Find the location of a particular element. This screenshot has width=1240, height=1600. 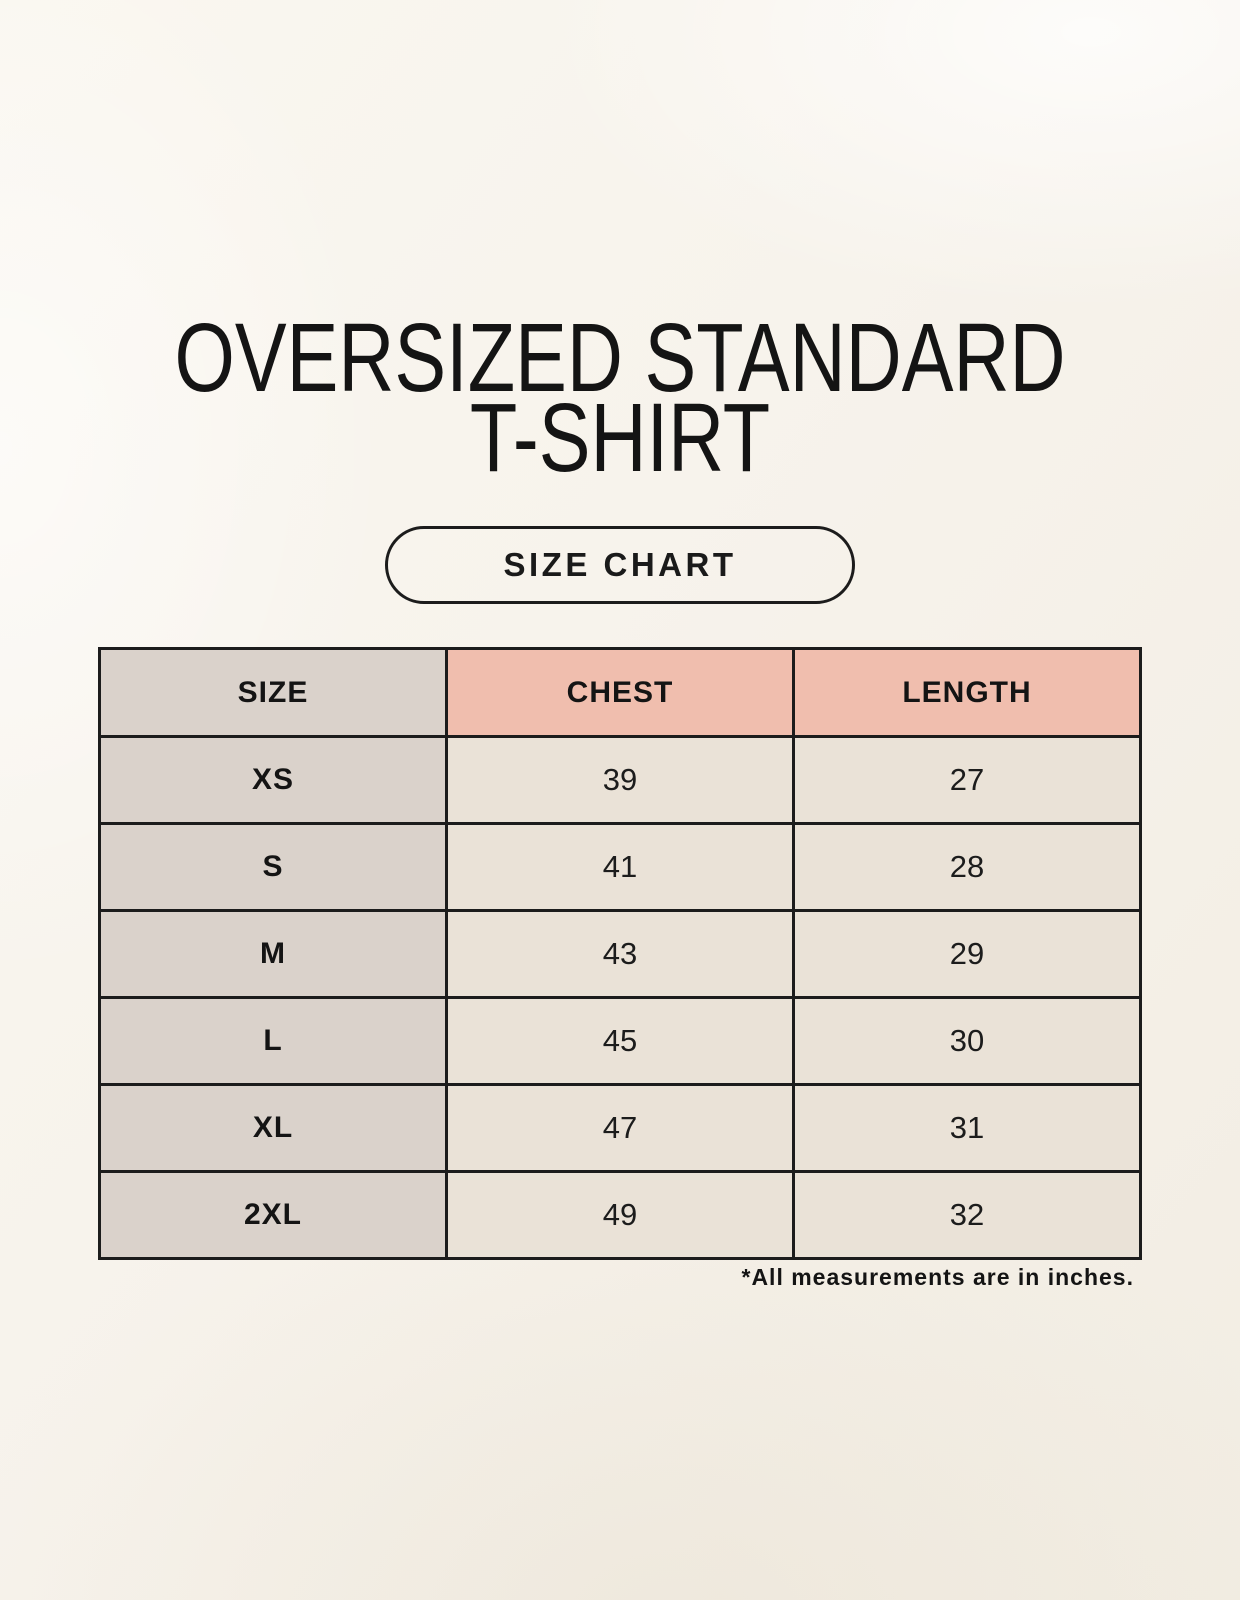

table-row: XL 47 31 is located at coordinates (620, 1128).